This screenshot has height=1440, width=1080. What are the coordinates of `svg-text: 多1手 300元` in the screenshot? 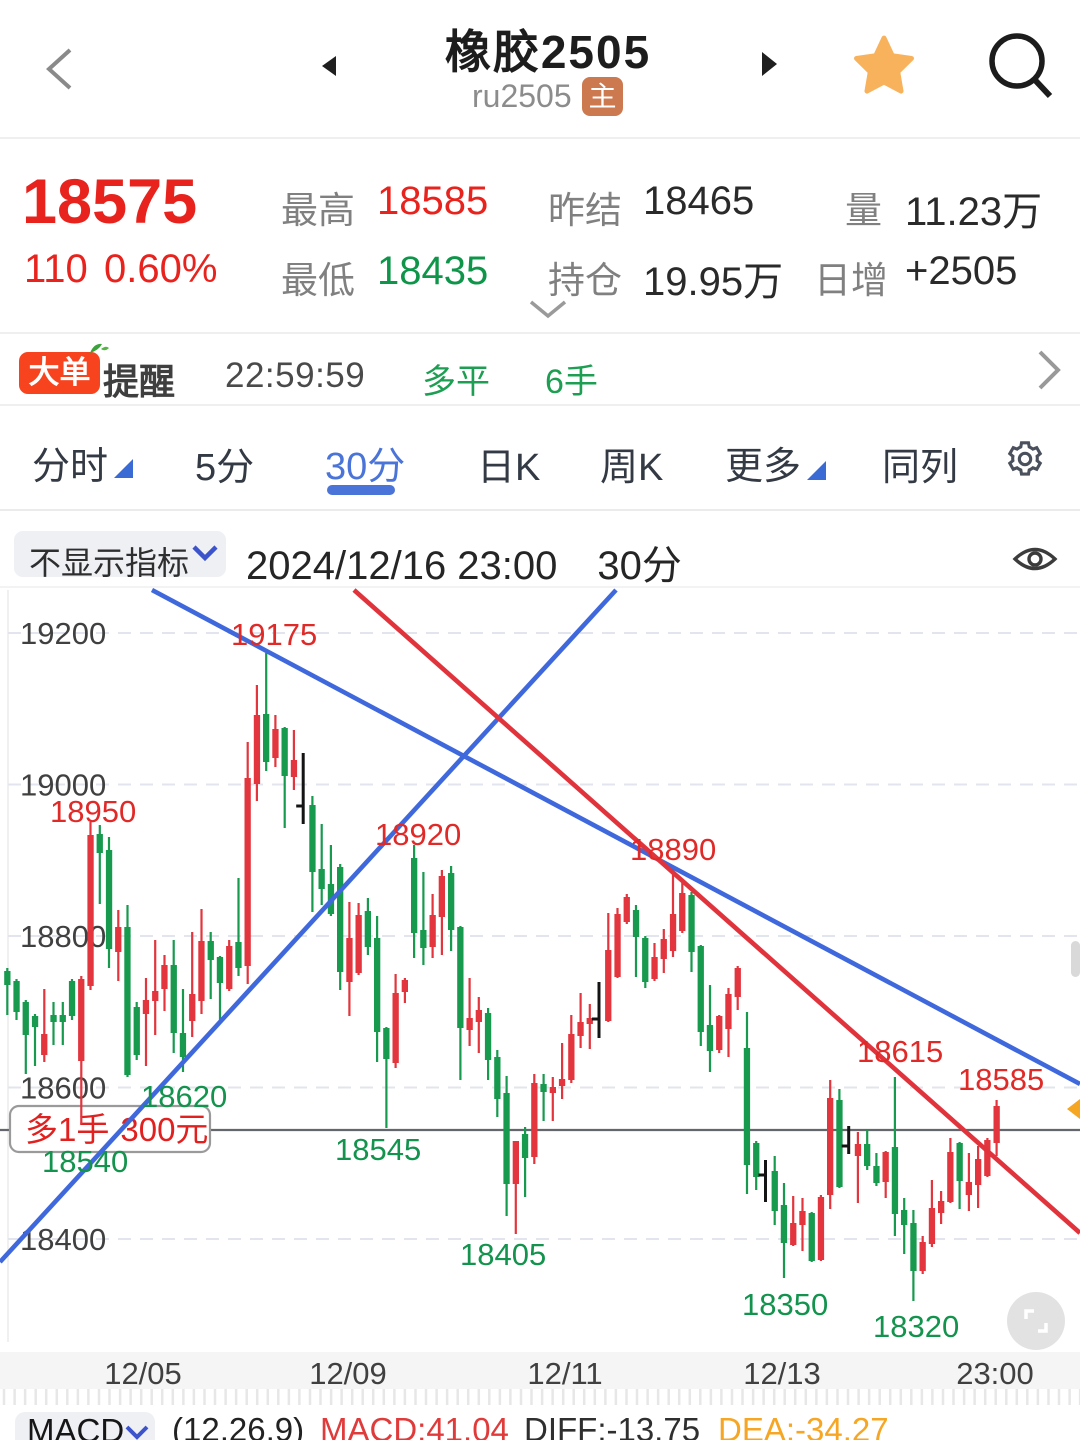 It's located at (116, 1129).